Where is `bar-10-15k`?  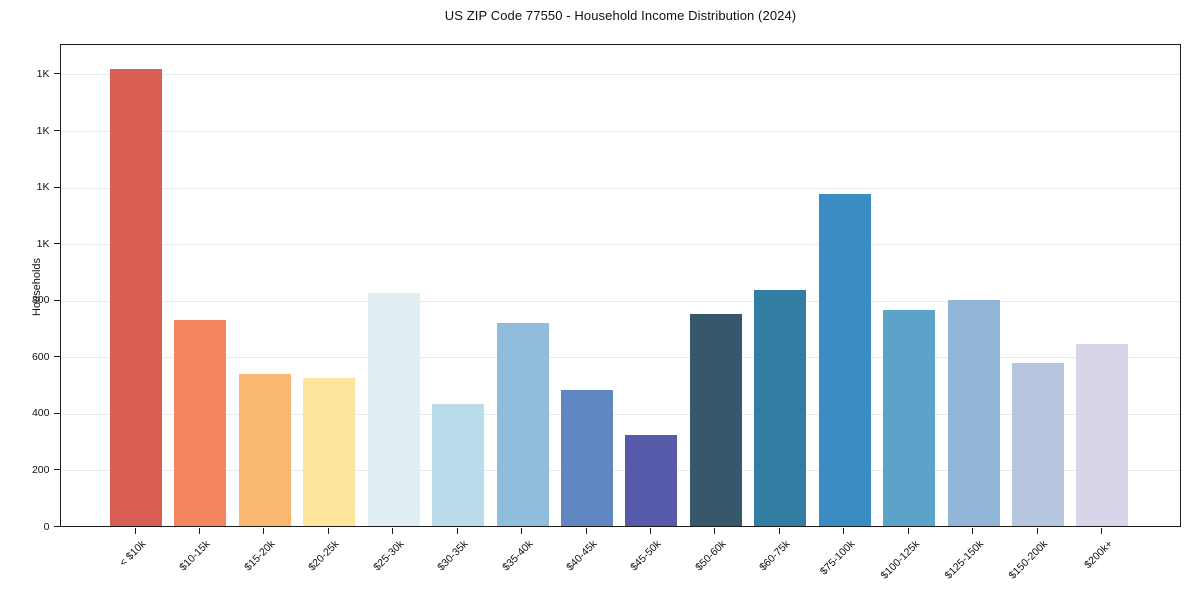 bar-10-15k is located at coordinates (200, 422).